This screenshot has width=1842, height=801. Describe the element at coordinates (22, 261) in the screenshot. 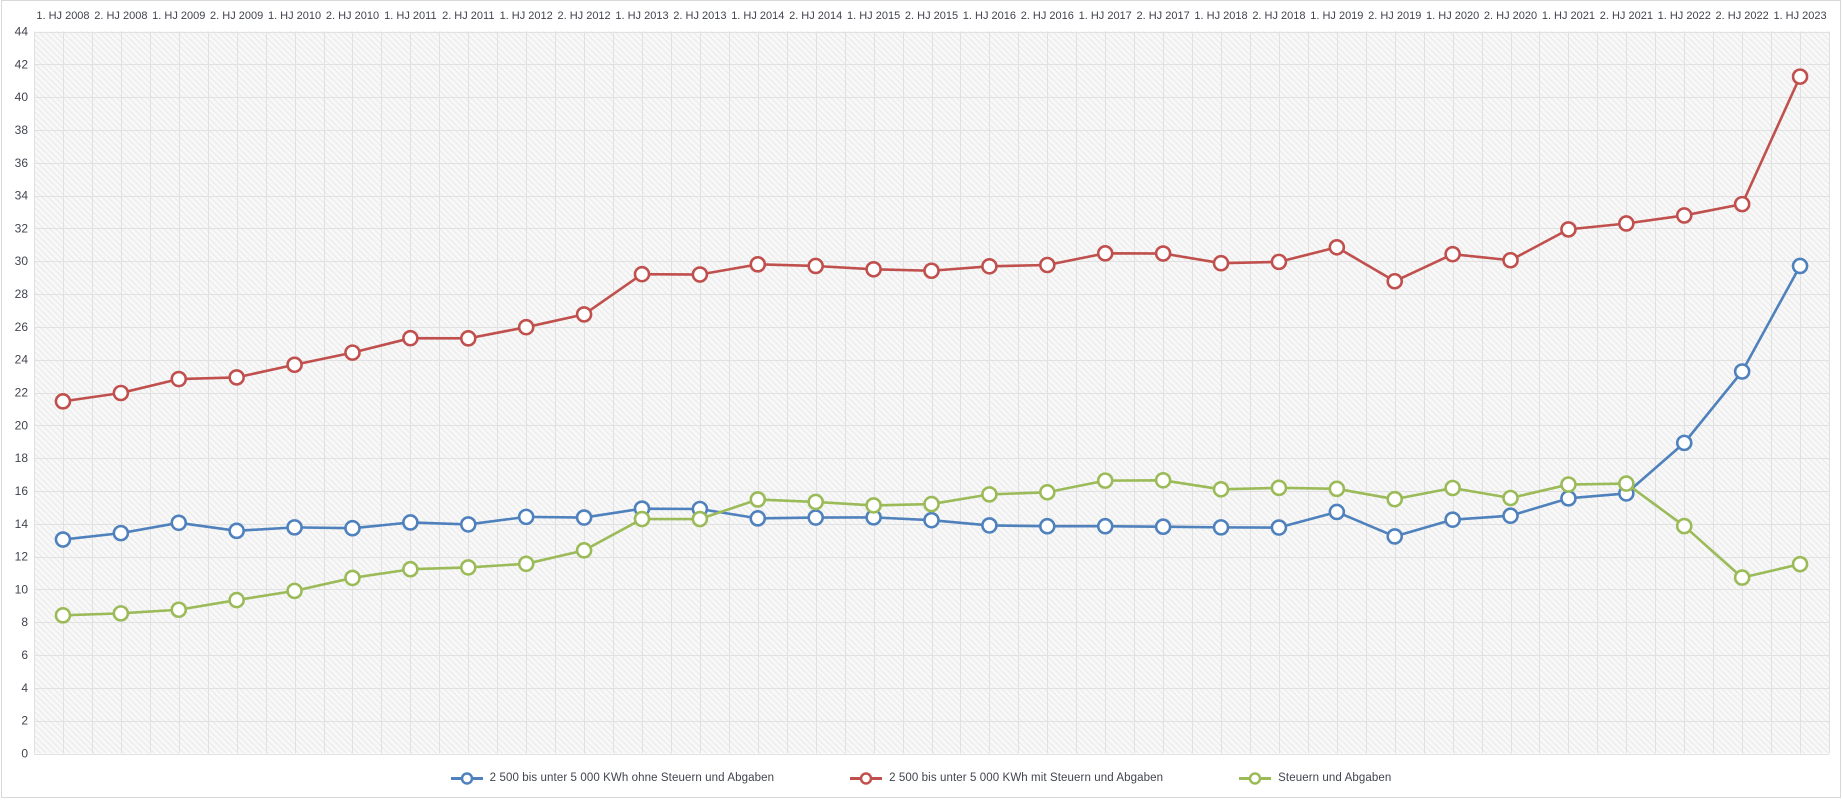

I see `y-axis-label: 30` at that location.